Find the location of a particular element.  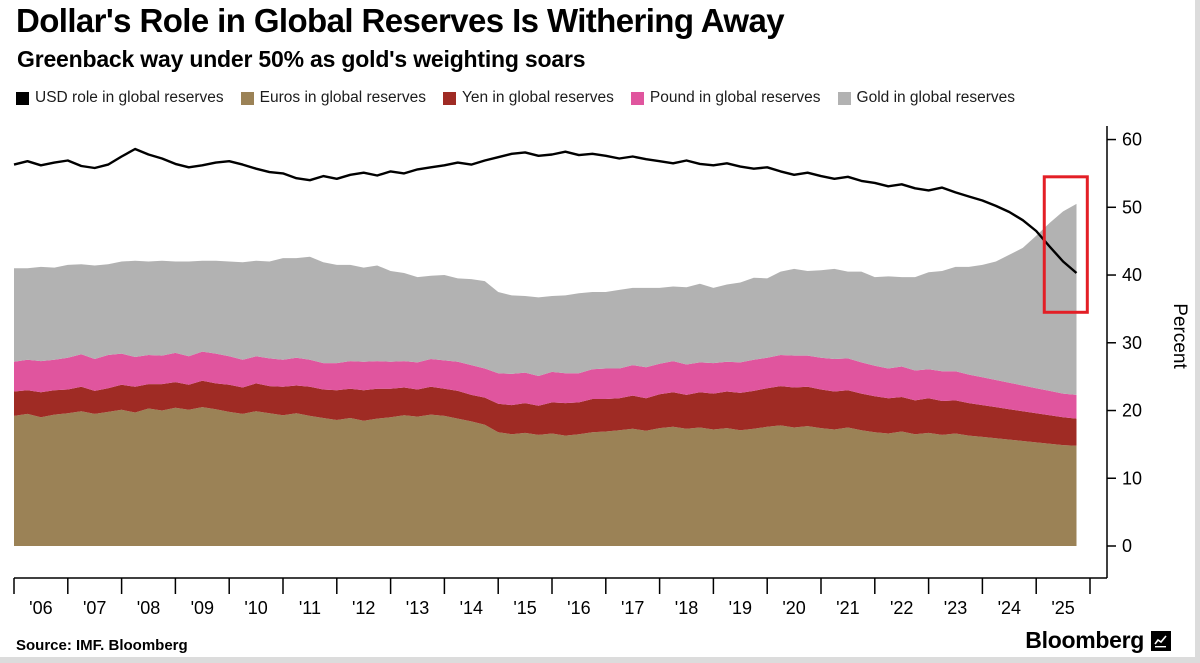

x-tick-label: '15 is located at coordinates (524, 608).